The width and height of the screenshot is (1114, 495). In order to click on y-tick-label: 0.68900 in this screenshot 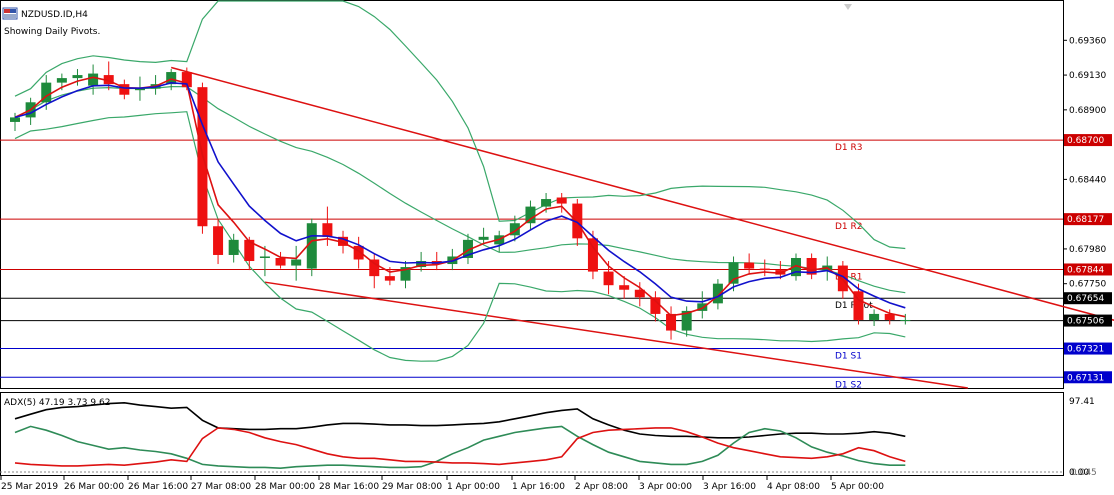, I will do `click(1087, 111)`.